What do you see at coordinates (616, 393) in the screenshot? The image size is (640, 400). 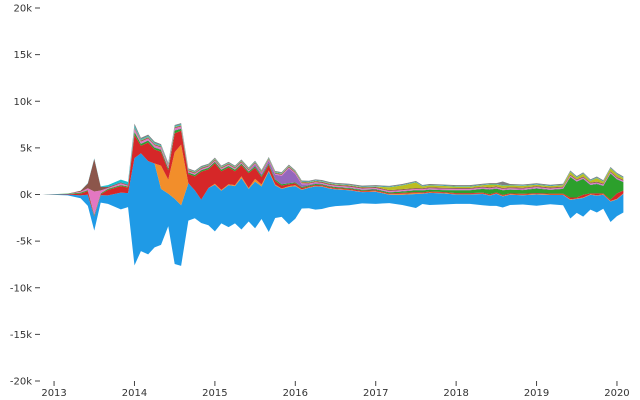 I see `x-tick-label: 2020` at bounding box center [616, 393].